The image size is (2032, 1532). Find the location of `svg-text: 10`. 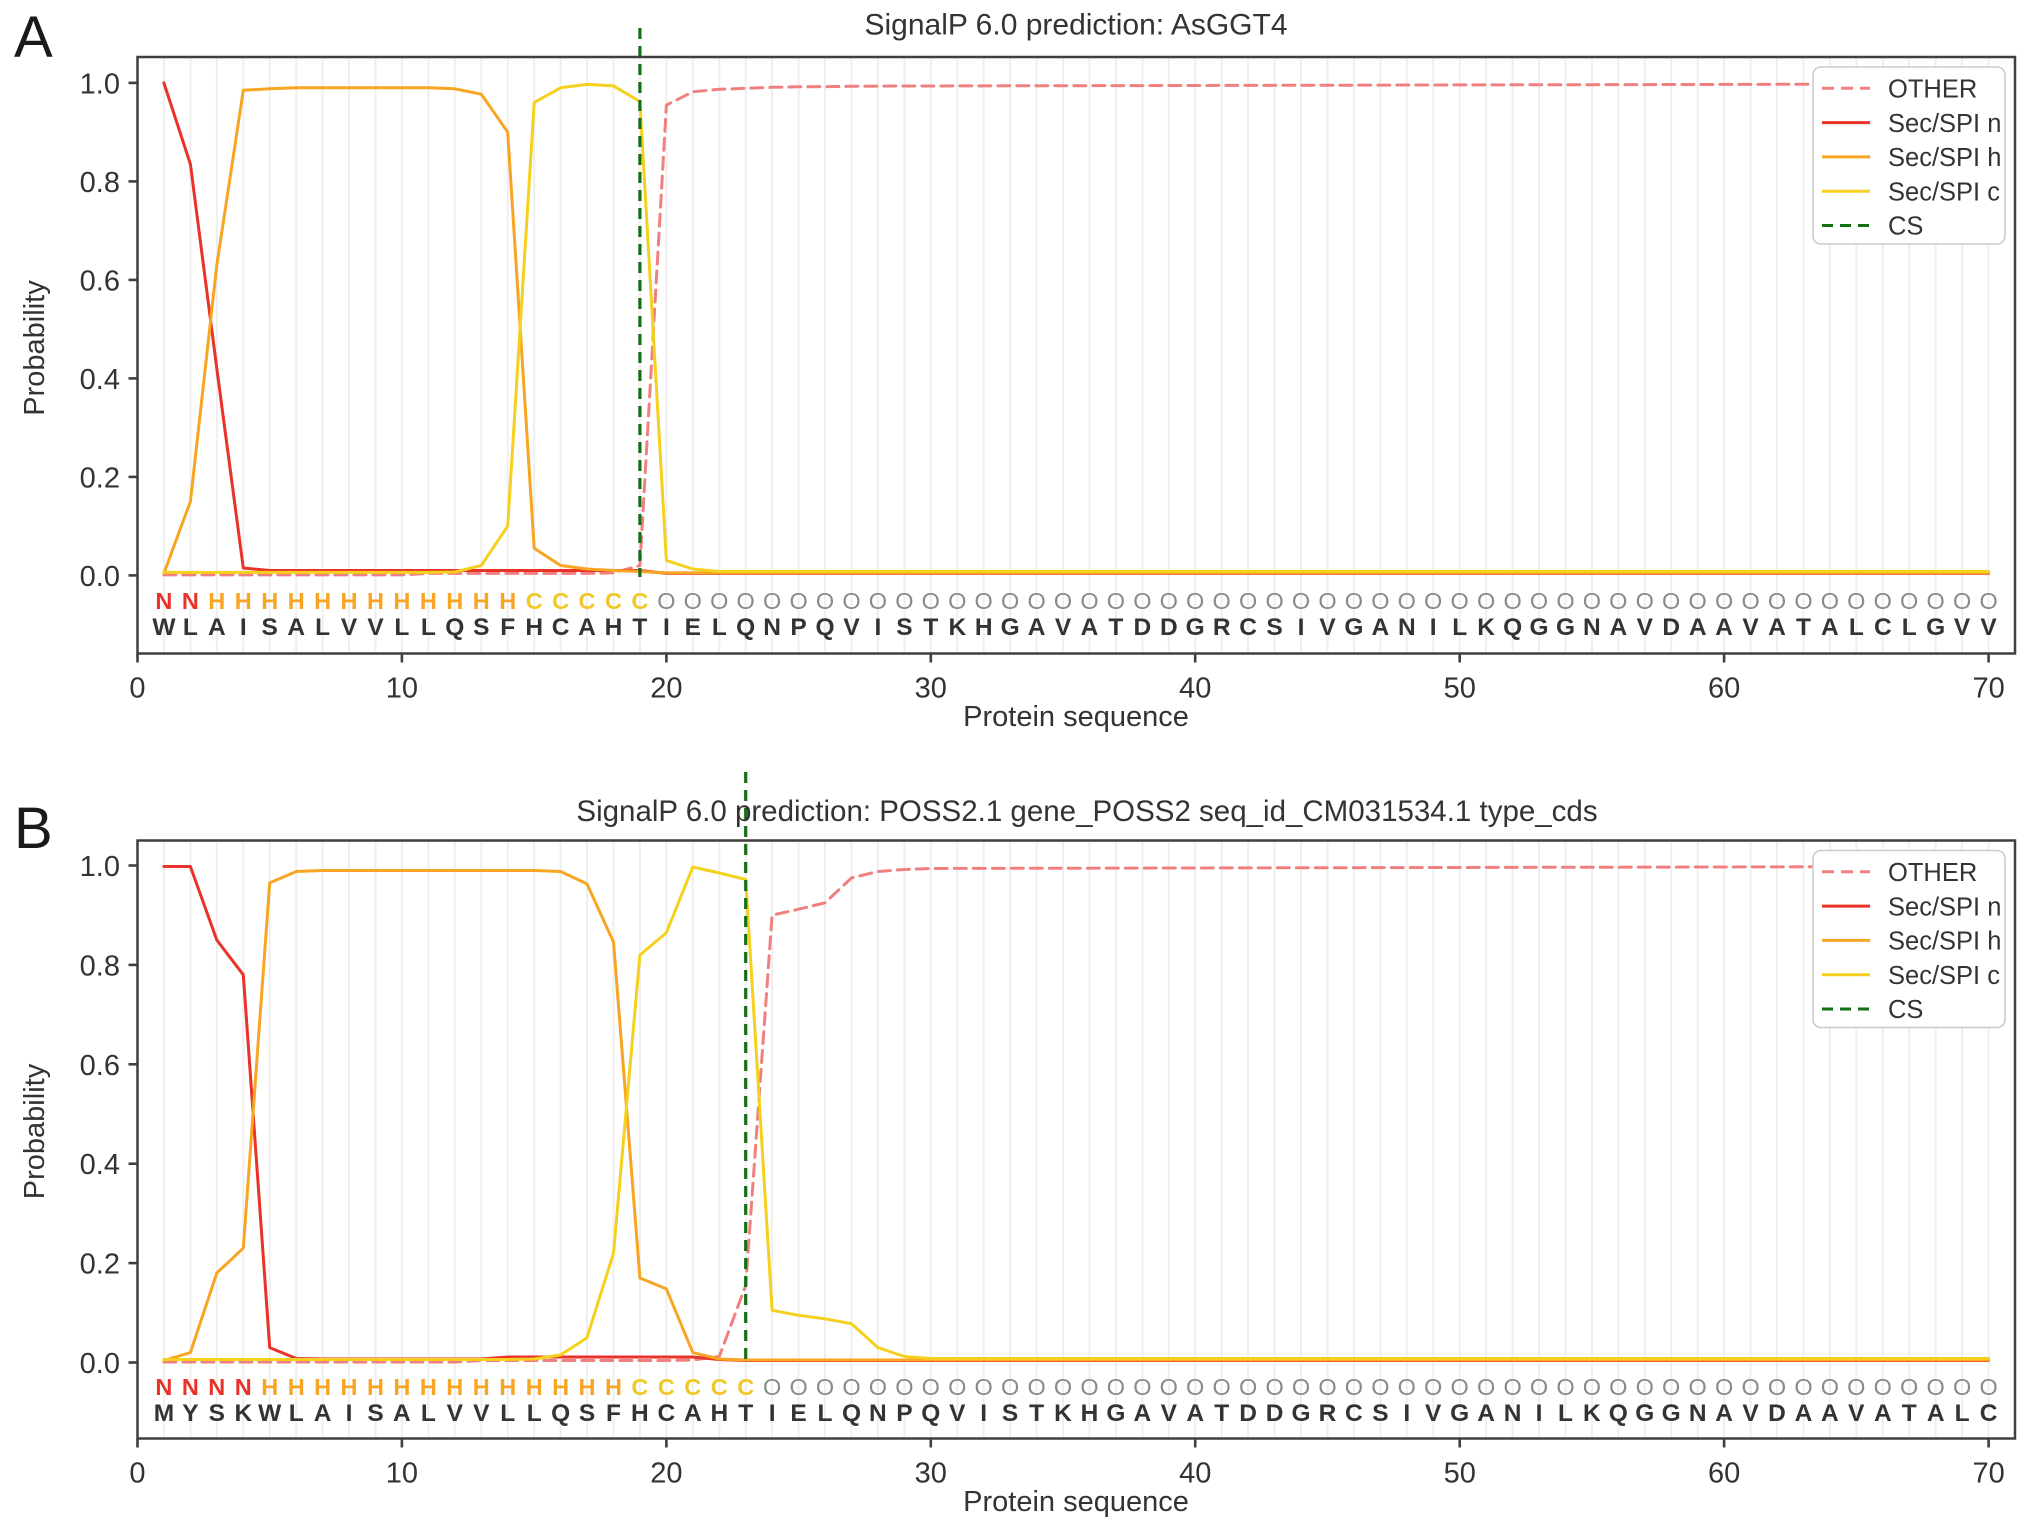

svg-text: 10 is located at coordinates (402, 689).